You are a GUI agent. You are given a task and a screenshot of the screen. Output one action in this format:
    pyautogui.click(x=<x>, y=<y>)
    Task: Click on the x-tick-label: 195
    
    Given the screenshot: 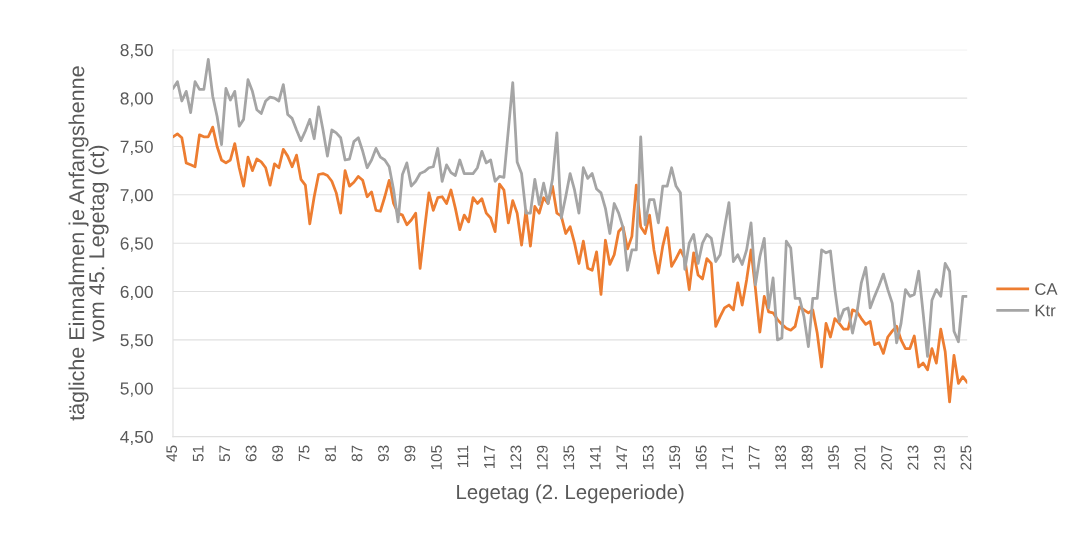 What is the action you would take?
    pyautogui.click(x=833, y=457)
    